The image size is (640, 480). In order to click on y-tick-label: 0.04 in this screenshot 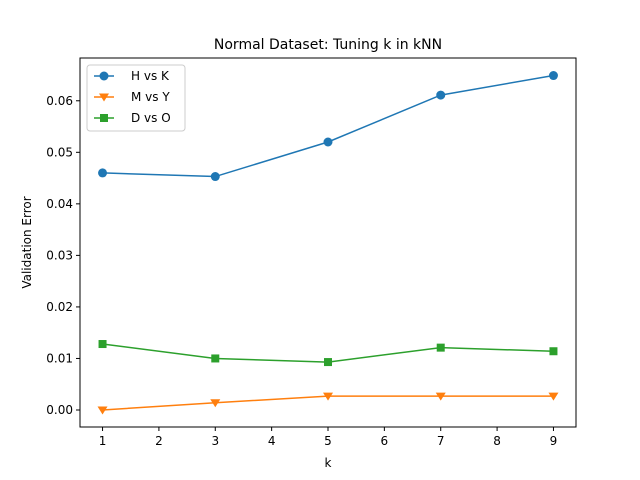, I will do `click(59, 204)`.